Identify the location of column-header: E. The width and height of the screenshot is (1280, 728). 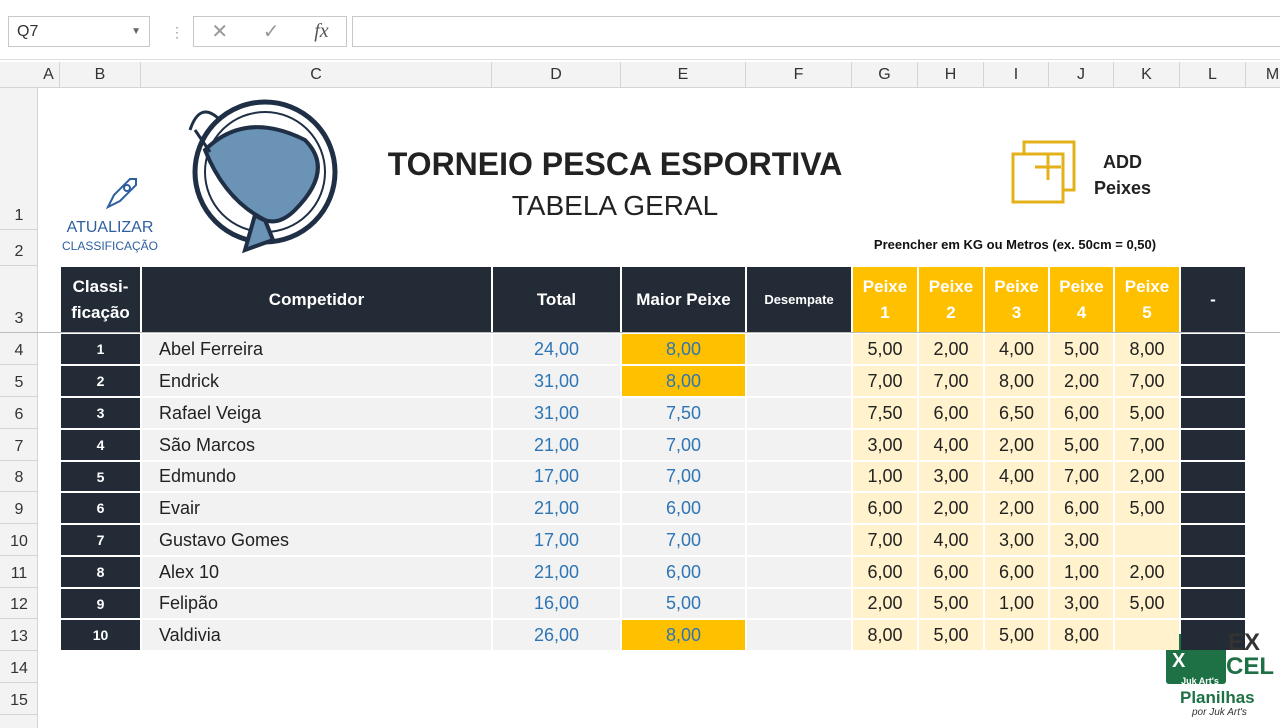
(683, 75).